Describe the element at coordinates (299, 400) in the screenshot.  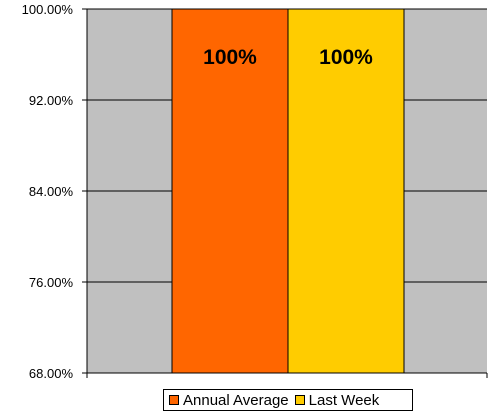
I see `legend-swatch-last-week` at that location.